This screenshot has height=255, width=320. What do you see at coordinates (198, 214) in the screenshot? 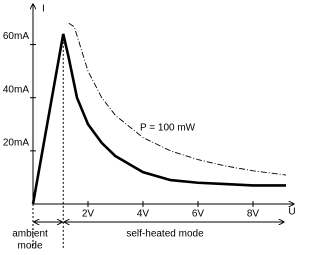
I see `x-tick-label: 6V` at bounding box center [198, 214].